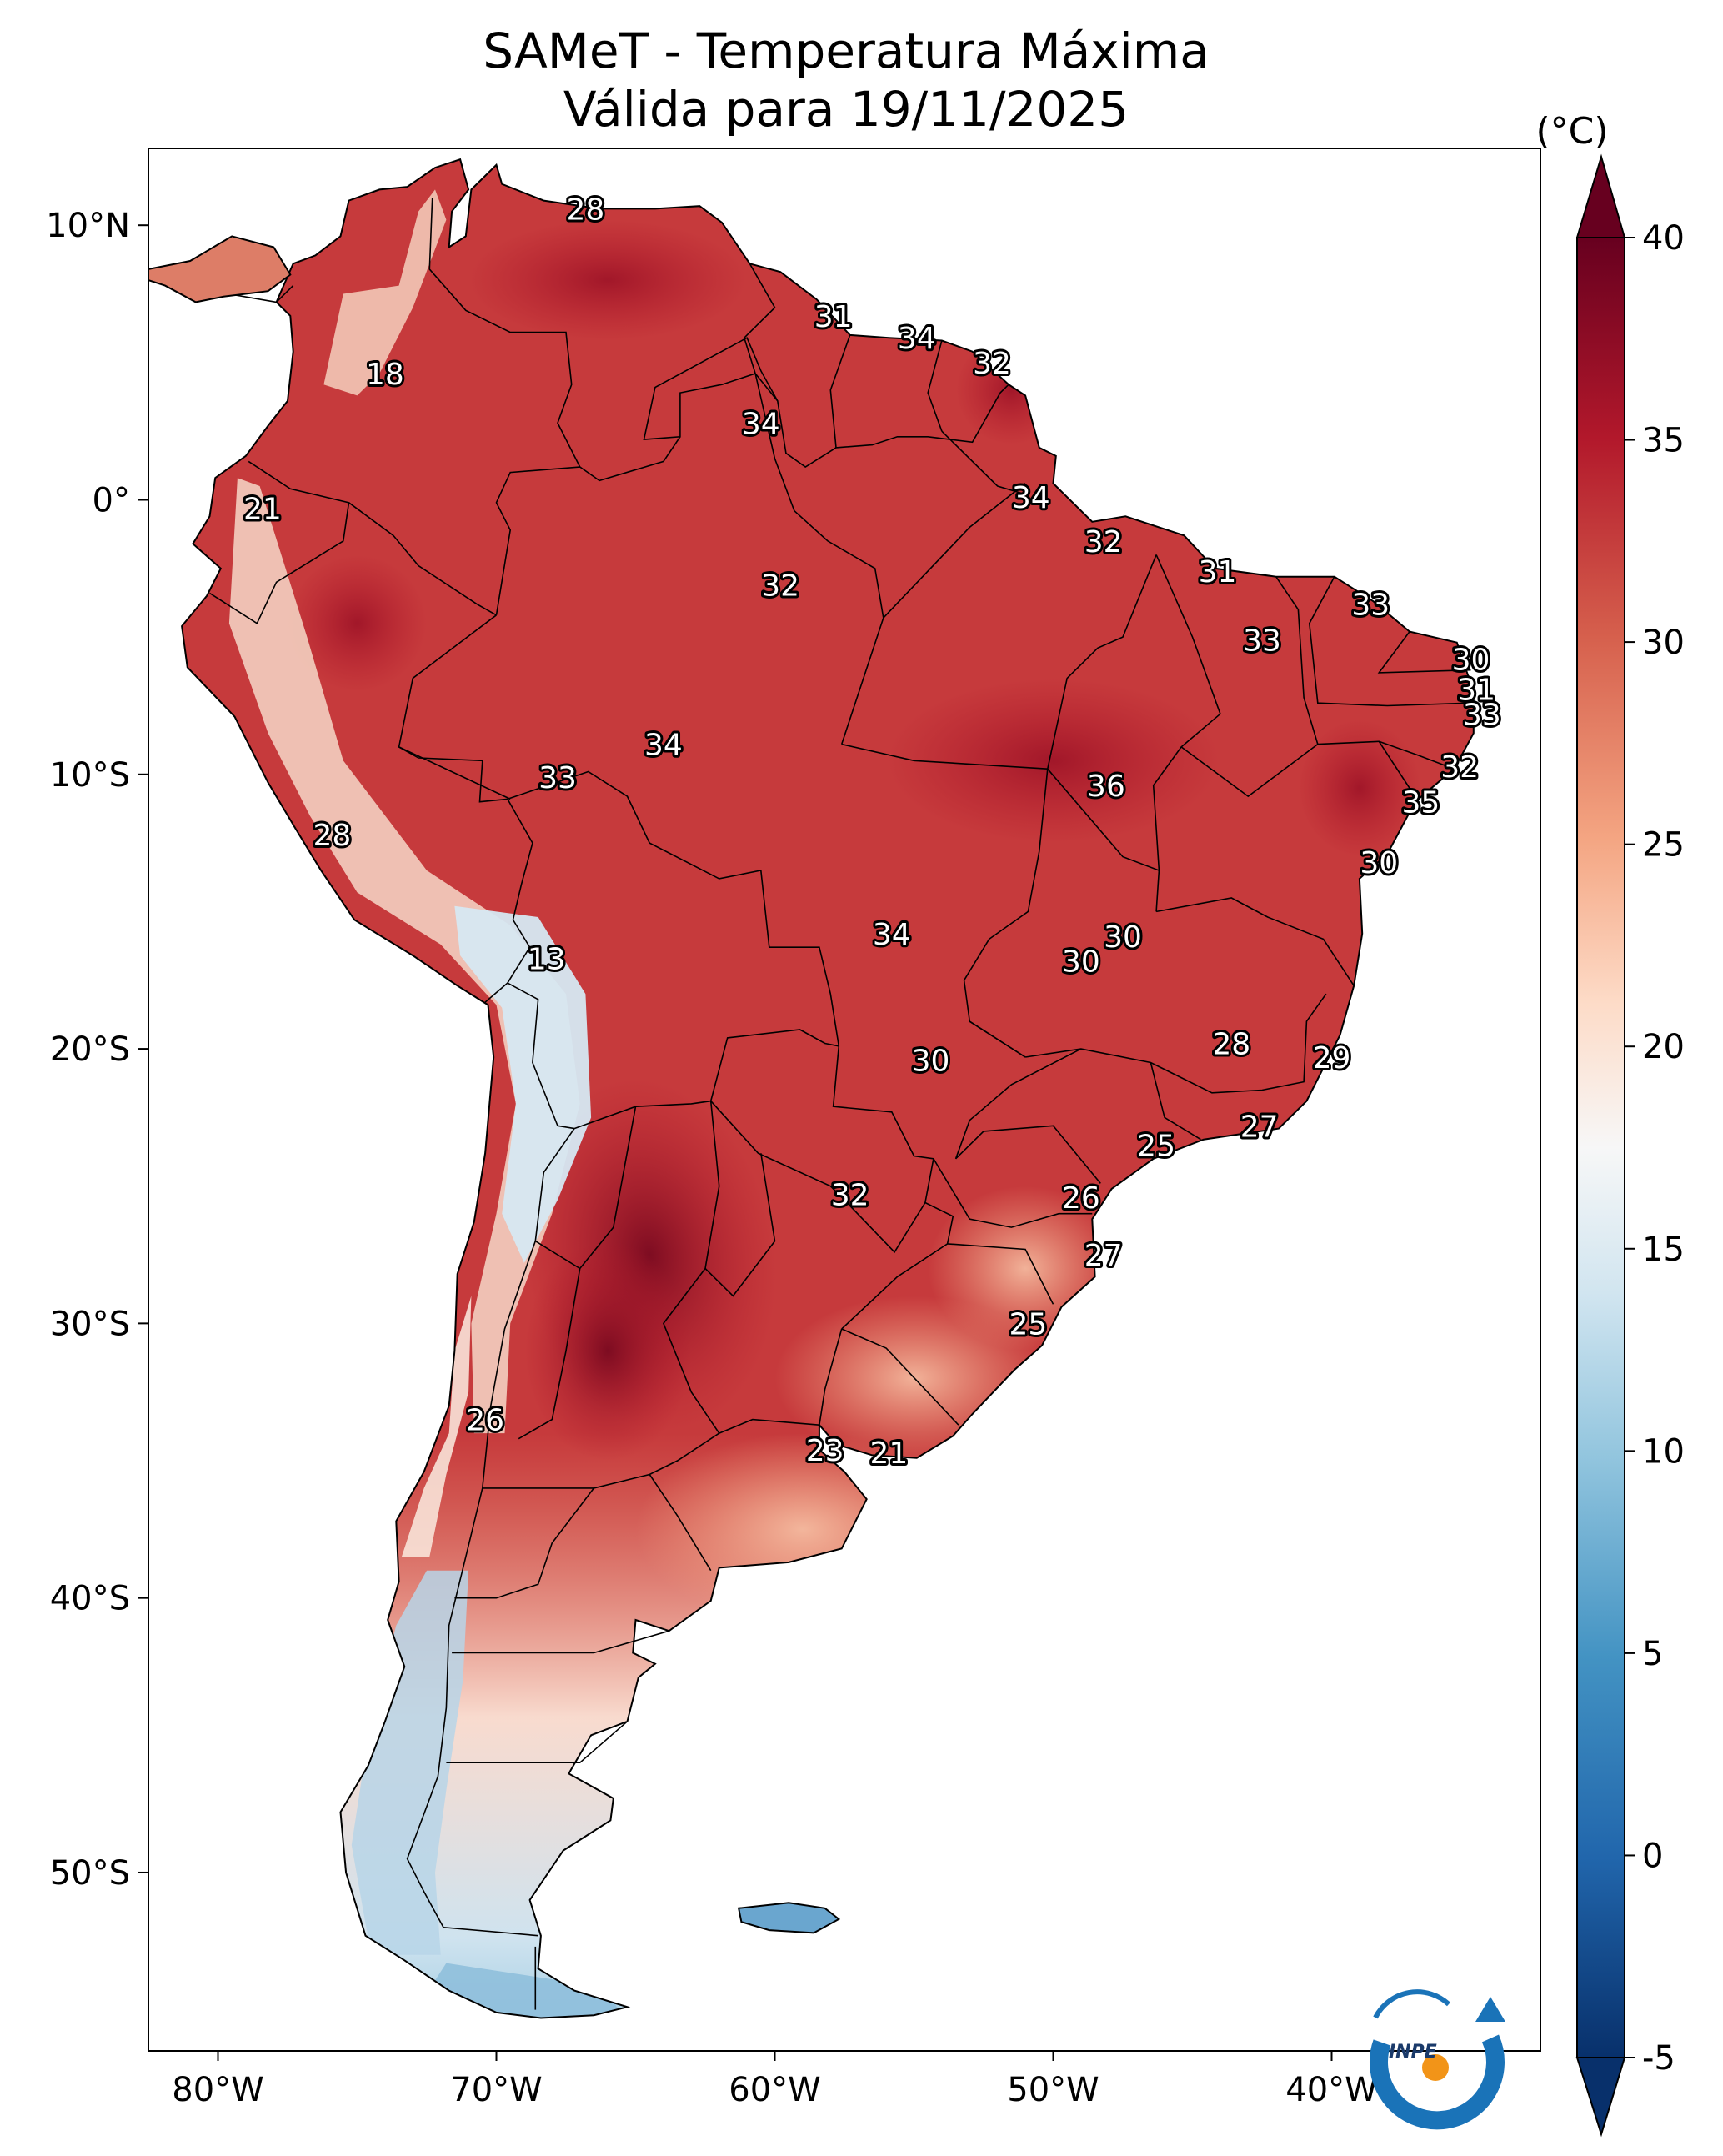 Image resolution: width=1723 pixels, height=2156 pixels. I want to click on colorbar-tick-label: 25, so click(1663, 845).